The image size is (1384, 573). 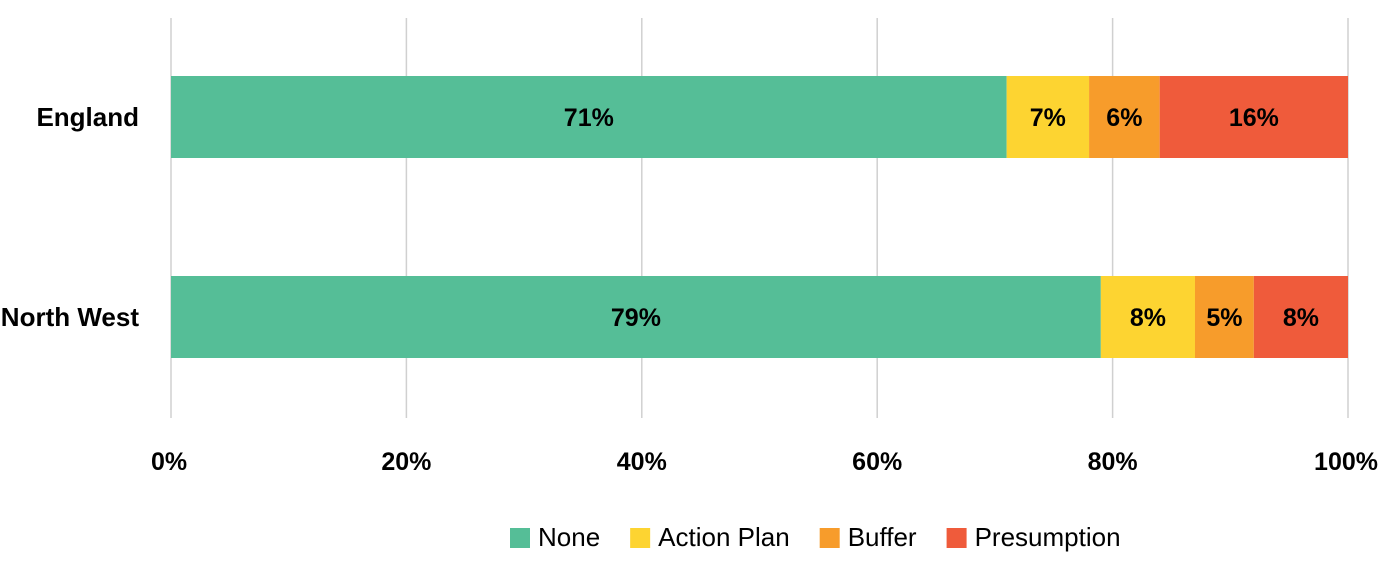 I want to click on legend-label: None, so click(x=569, y=537).